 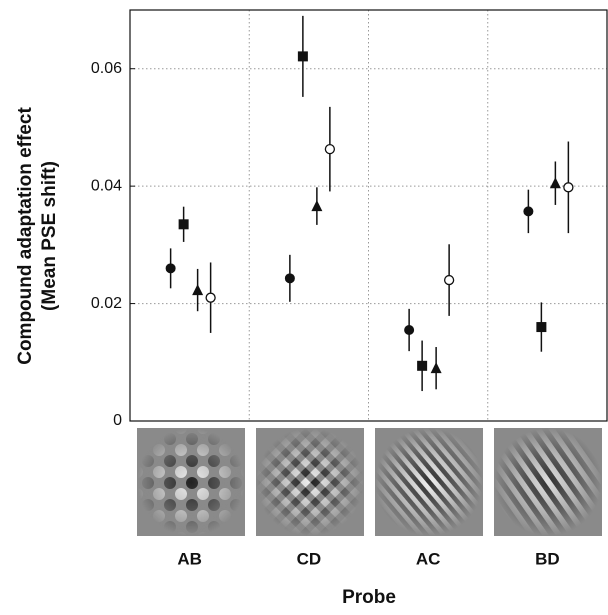 What do you see at coordinates (547, 558) in the screenshot?
I see `x-tick-label: BD` at bounding box center [547, 558].